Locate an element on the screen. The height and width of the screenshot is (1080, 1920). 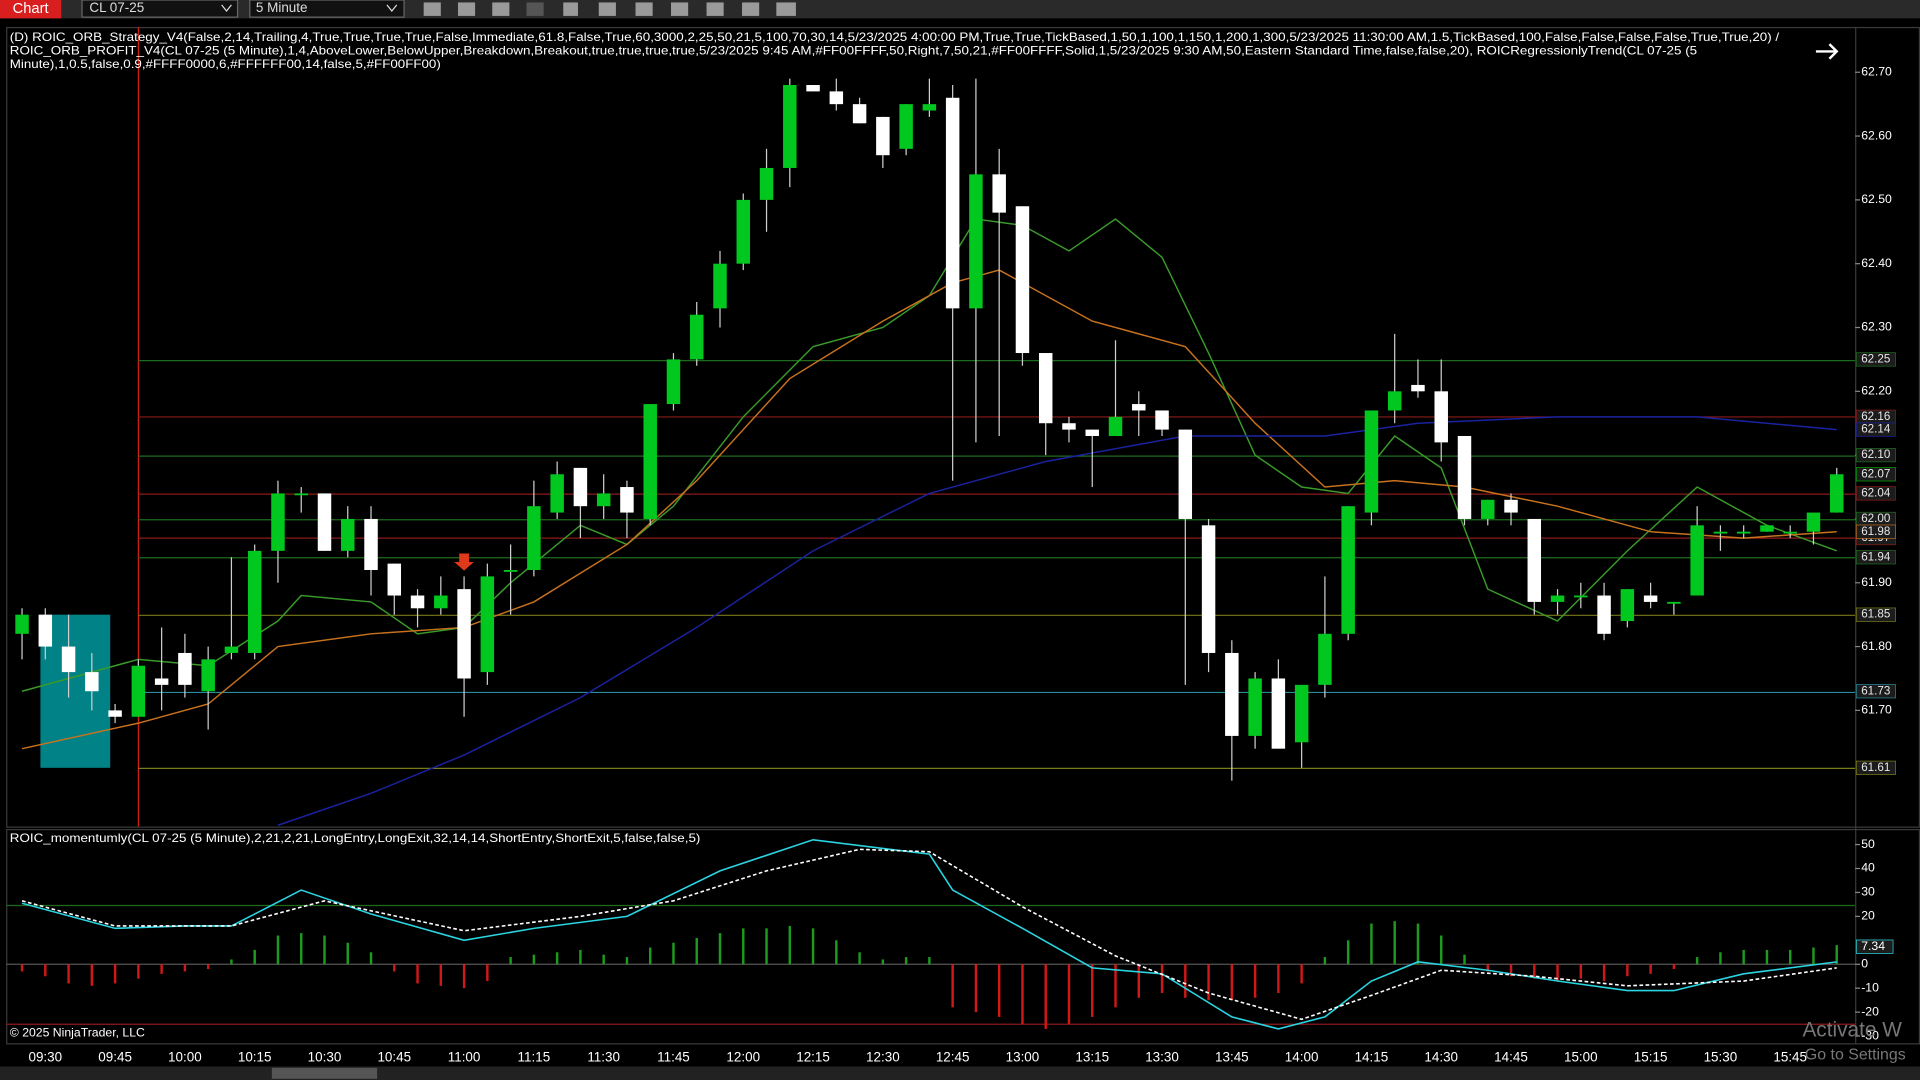
level-label: 62.00 is located at coordinates (1876, 518).